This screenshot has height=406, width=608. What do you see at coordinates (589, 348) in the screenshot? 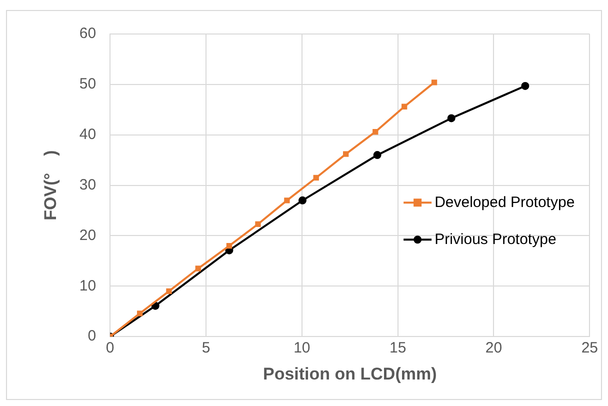
I see `x-tick-label: 25` at bounding box center [589, 348].